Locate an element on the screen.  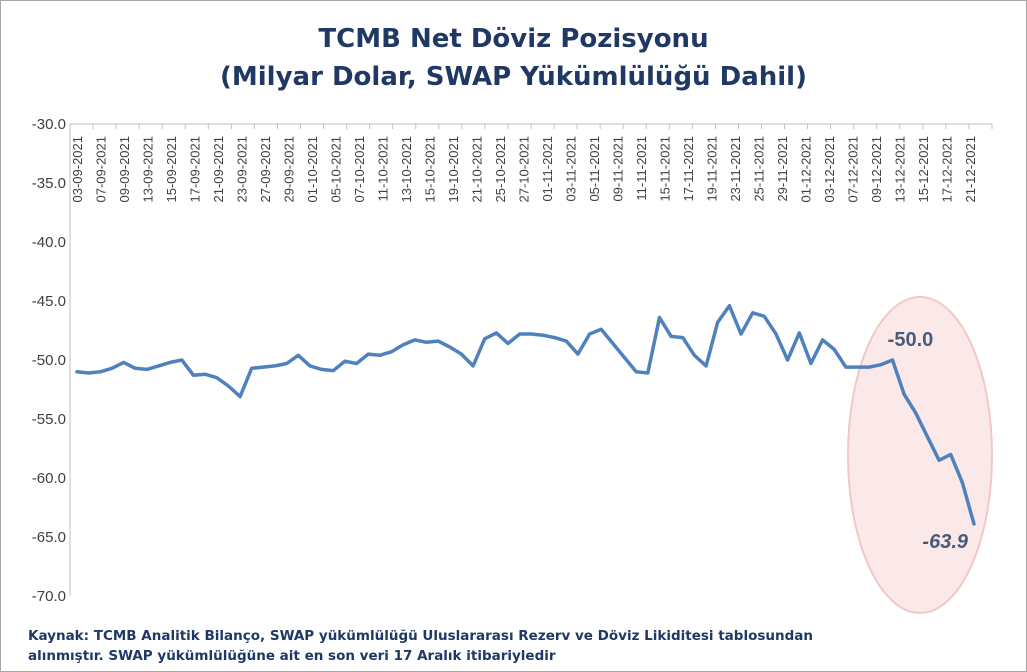
x-tick-label: 23-09-2021 is located at coordinates (242, 169).